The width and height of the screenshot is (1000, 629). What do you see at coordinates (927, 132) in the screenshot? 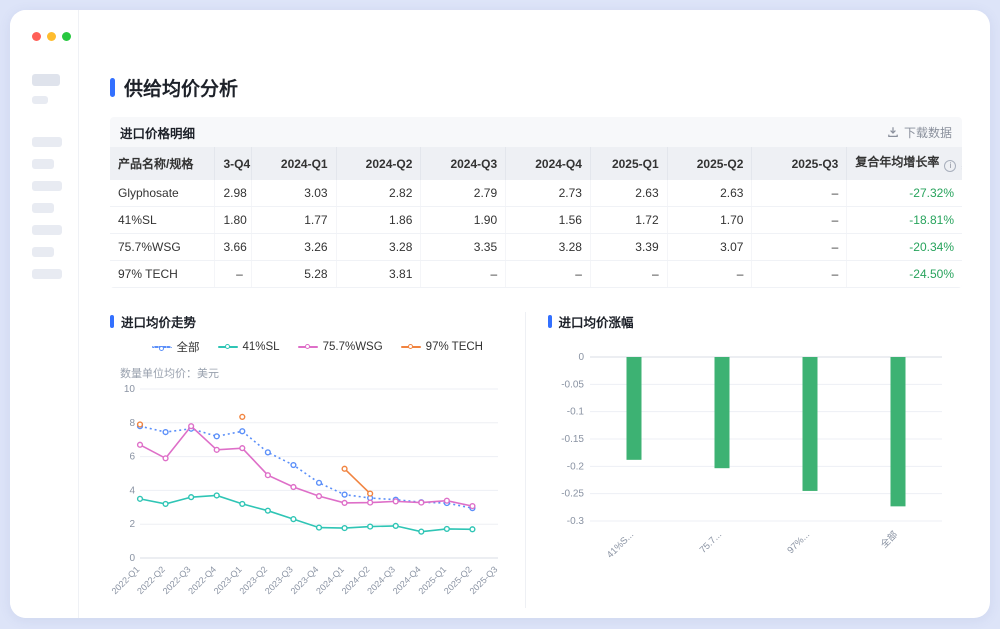
I see `download-label: 下载数据` at bounding box center [927, 132].